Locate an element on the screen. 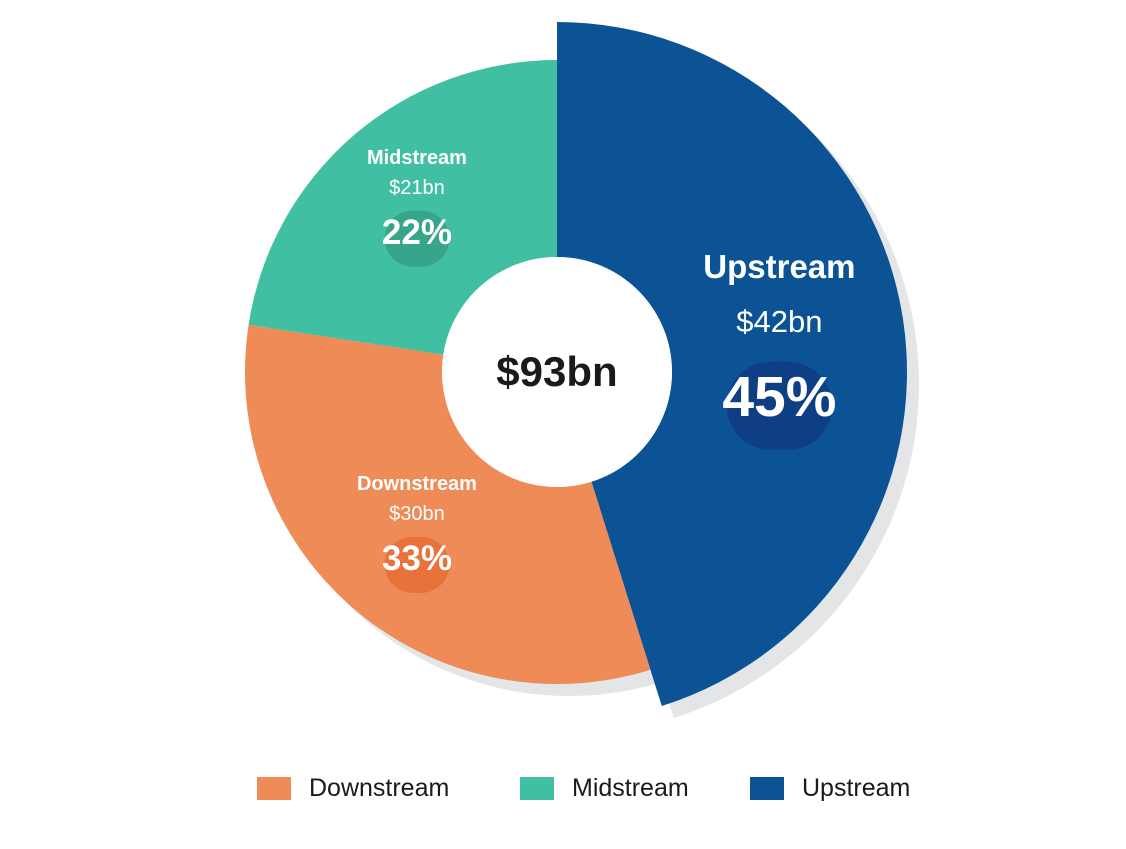 The image size is (1126, 849). slice-percent-badge-upstream is located at coordinates (779, 405).